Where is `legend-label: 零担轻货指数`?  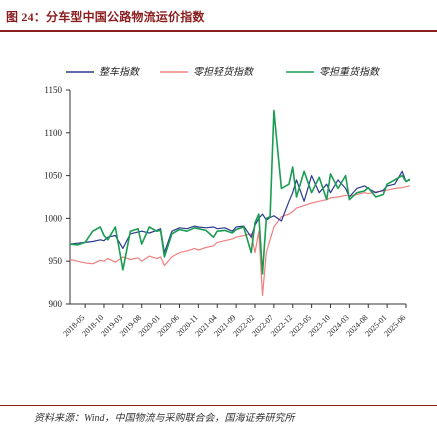 legend-label: 零担轻货指数 is located at coordinates (224, 72).